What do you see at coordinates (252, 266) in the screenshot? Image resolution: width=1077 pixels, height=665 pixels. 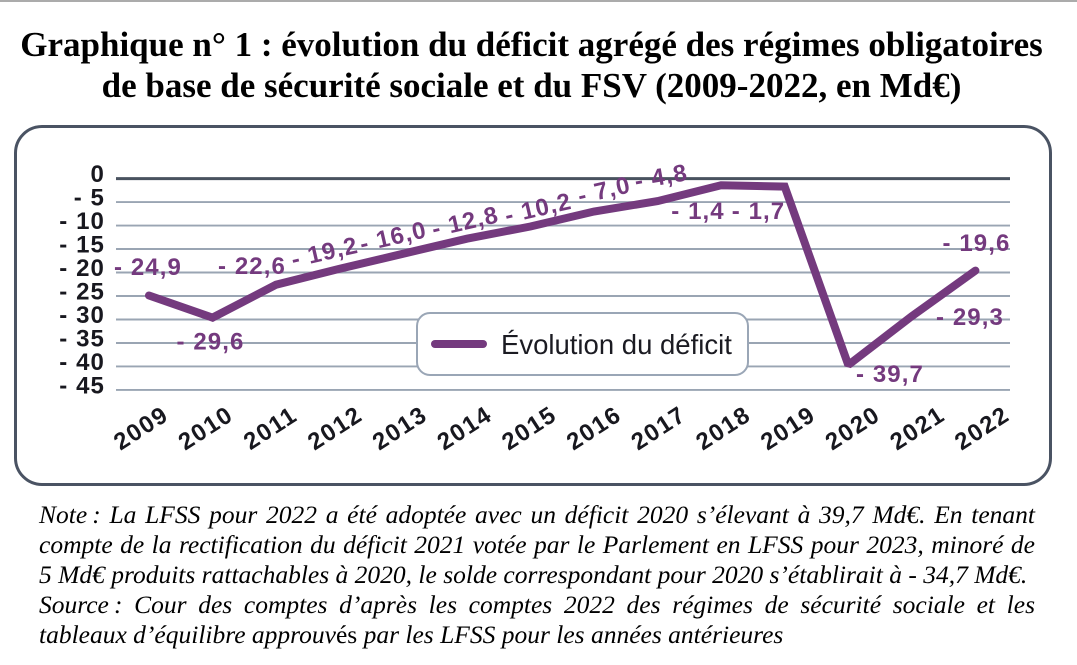 I see `svg-text: - 22,6` at bounding box center [252, 266].